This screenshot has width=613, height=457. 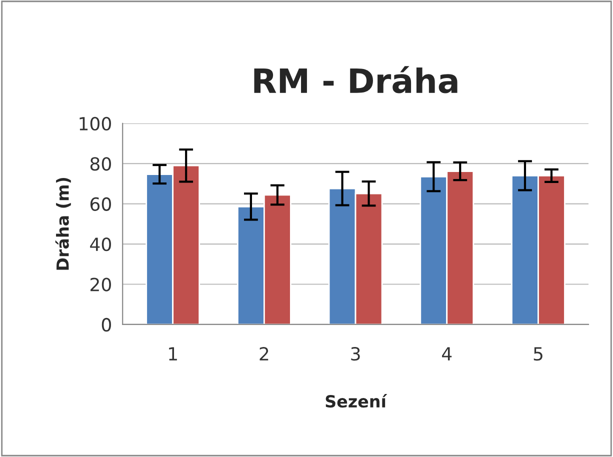 What do you see at coordinates (264, 353) in the screenshot?
I see `x-tick-label: 2` at bounding box center [264, 353].